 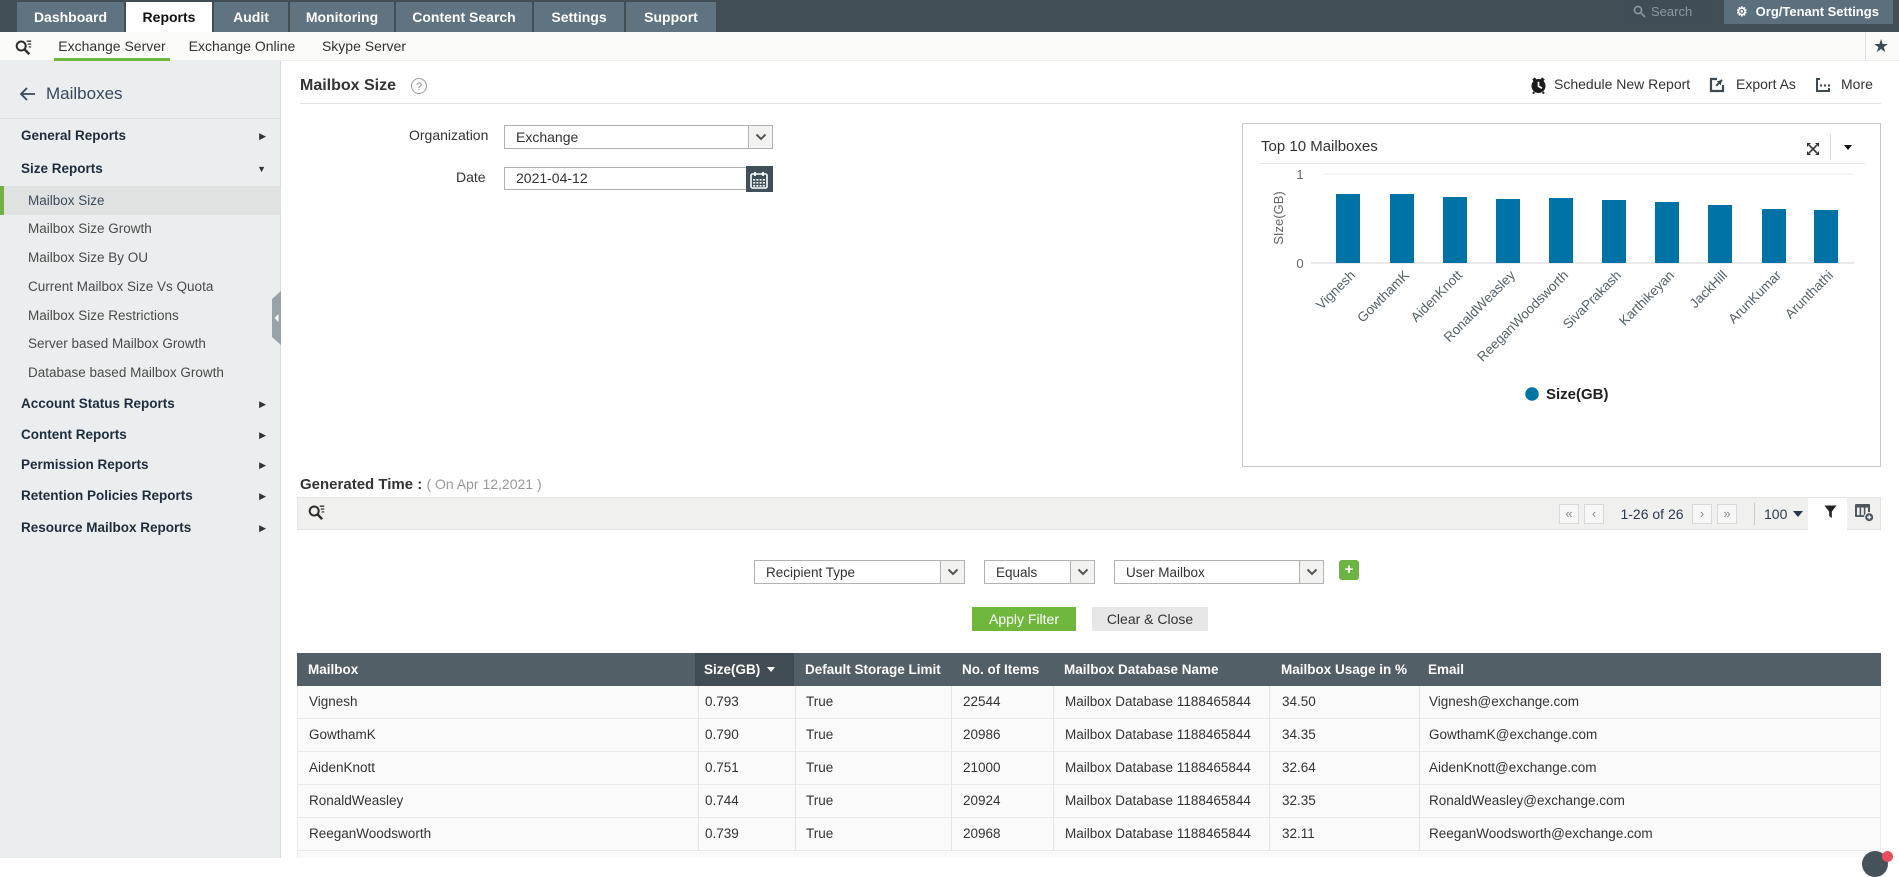 I want to click on svg-text: Size(GB), so click(x=1577, y=394).